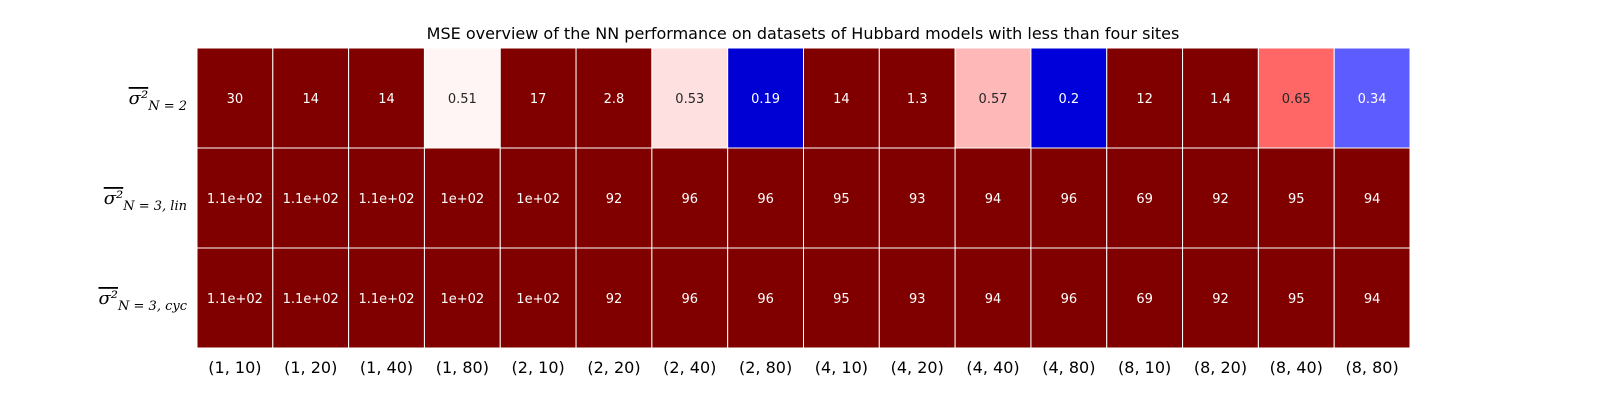 Image resolution: width=1600 pixels, height=400 pixels. I want to click on cell-value-label: 30, so click(235, 99).